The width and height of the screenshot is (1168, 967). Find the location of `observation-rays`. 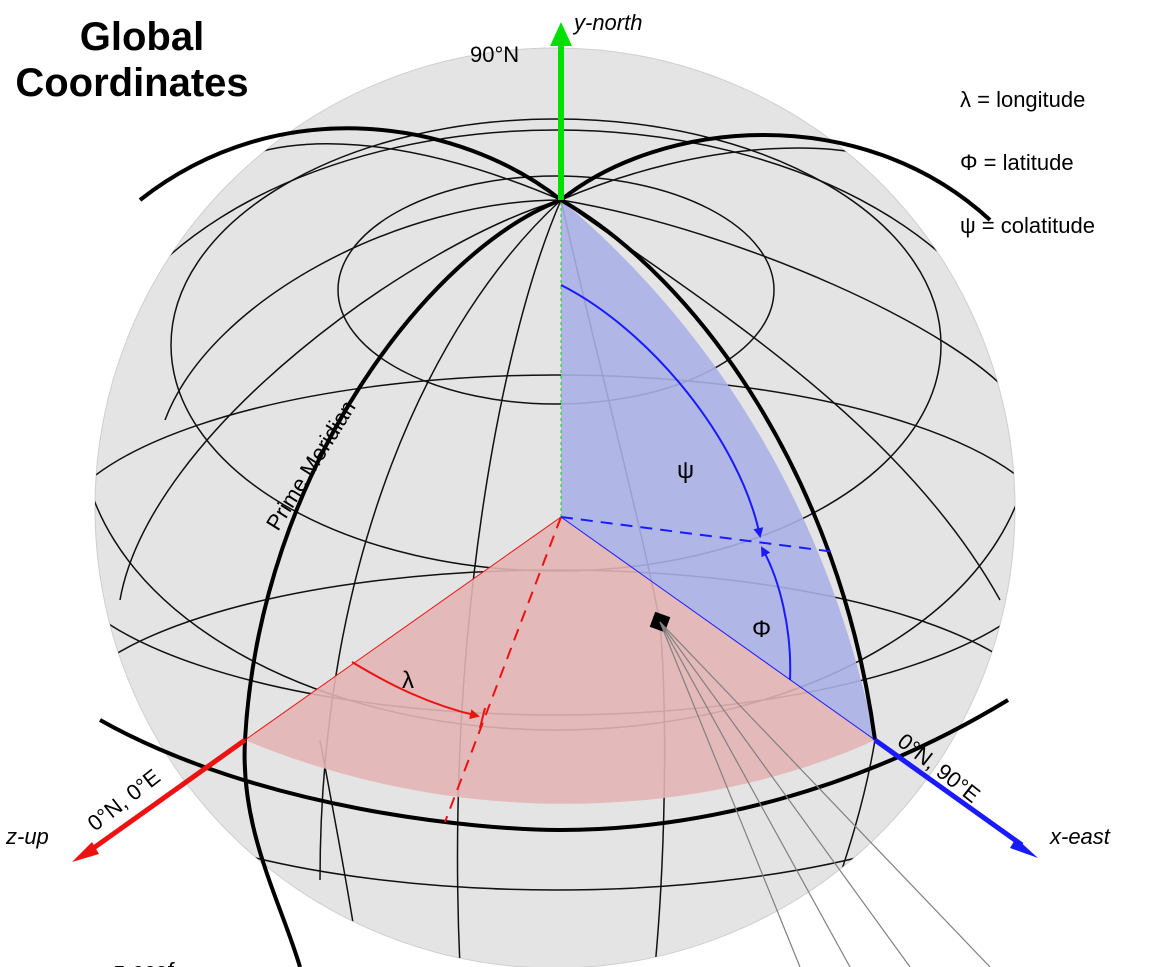

observation-rays is located at coordinates (825, 794).